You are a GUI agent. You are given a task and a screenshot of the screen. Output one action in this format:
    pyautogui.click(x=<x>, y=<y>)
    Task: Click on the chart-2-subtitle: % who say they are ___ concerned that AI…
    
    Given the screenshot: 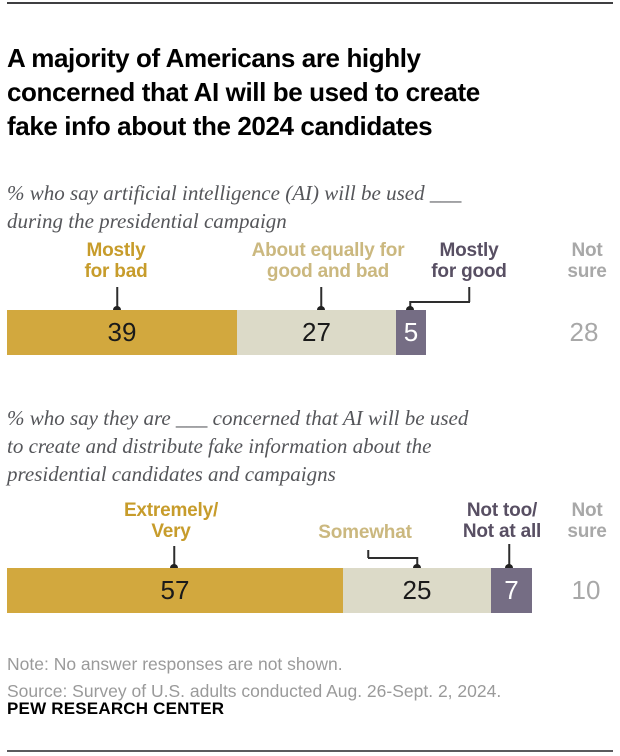 What is the action you would take?
    pyautogui.click(x=238, y=446)
    